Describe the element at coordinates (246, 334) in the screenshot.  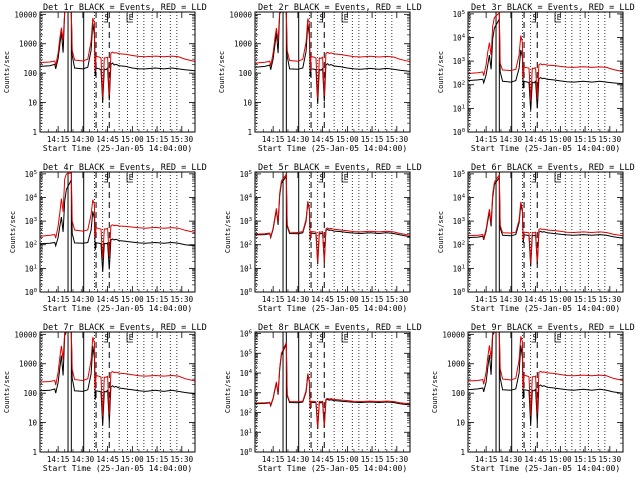
I see `y-tick-label: 10⁶` at that location.